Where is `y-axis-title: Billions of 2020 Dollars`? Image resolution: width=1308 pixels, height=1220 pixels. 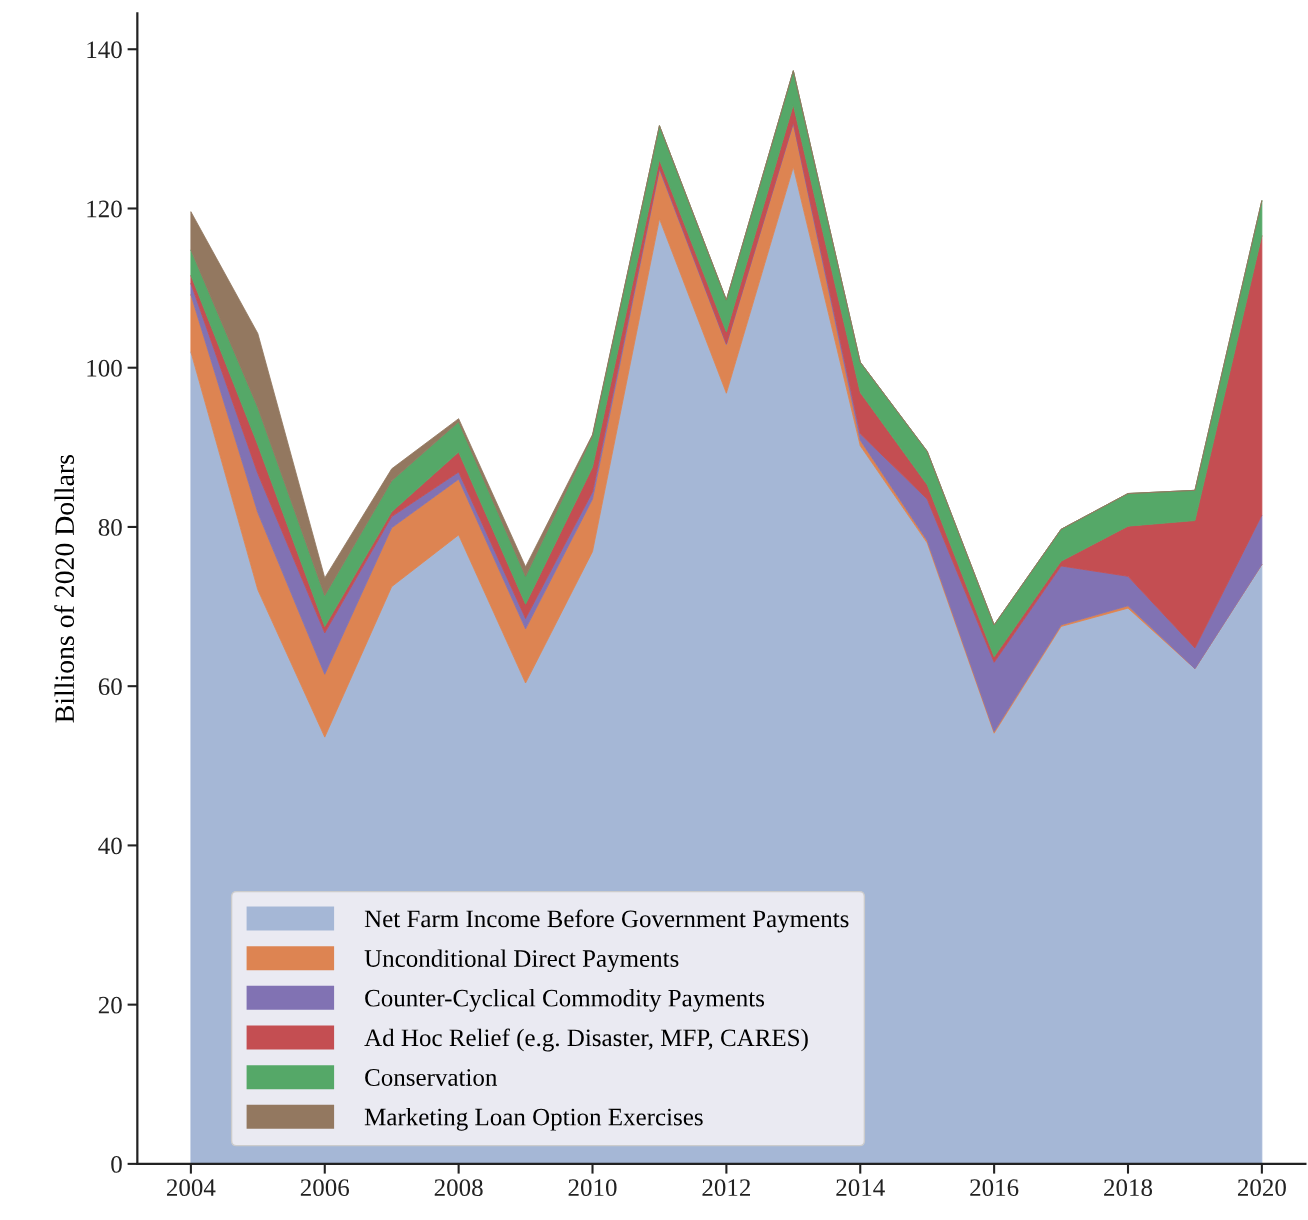
y-axis-title: Billions of 2020 Dollars is located at coordinates (64, 589).